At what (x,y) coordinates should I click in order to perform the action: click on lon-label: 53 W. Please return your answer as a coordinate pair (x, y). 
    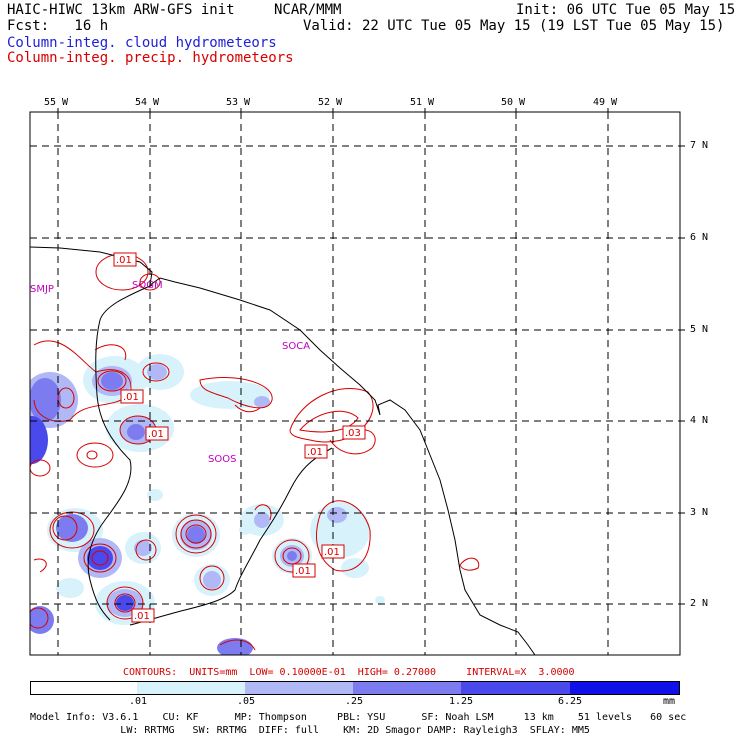
    Looking at the image, I should click on (238, 102).